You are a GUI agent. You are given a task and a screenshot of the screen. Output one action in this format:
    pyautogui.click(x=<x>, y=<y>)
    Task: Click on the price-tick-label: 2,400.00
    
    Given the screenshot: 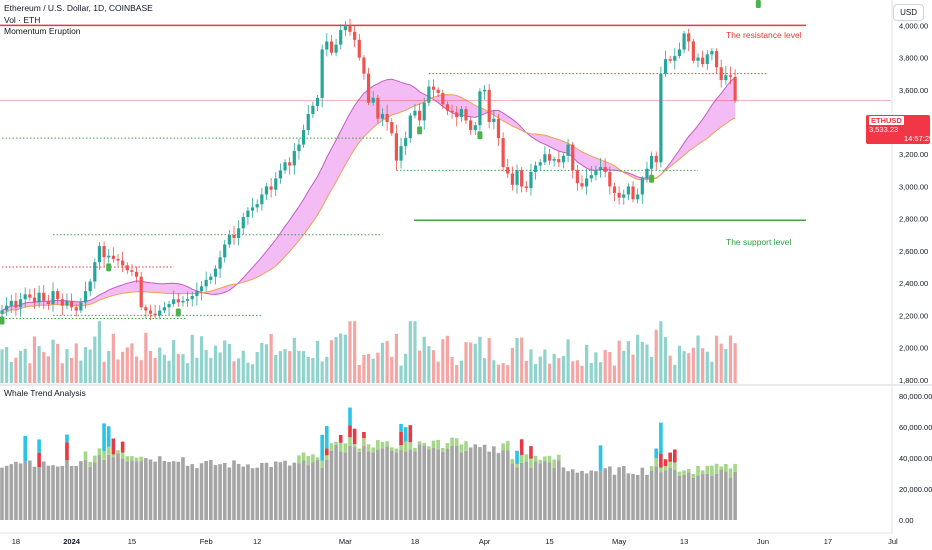 What is the action you would take?
    pyautogui.click(x=913, y=283)
    